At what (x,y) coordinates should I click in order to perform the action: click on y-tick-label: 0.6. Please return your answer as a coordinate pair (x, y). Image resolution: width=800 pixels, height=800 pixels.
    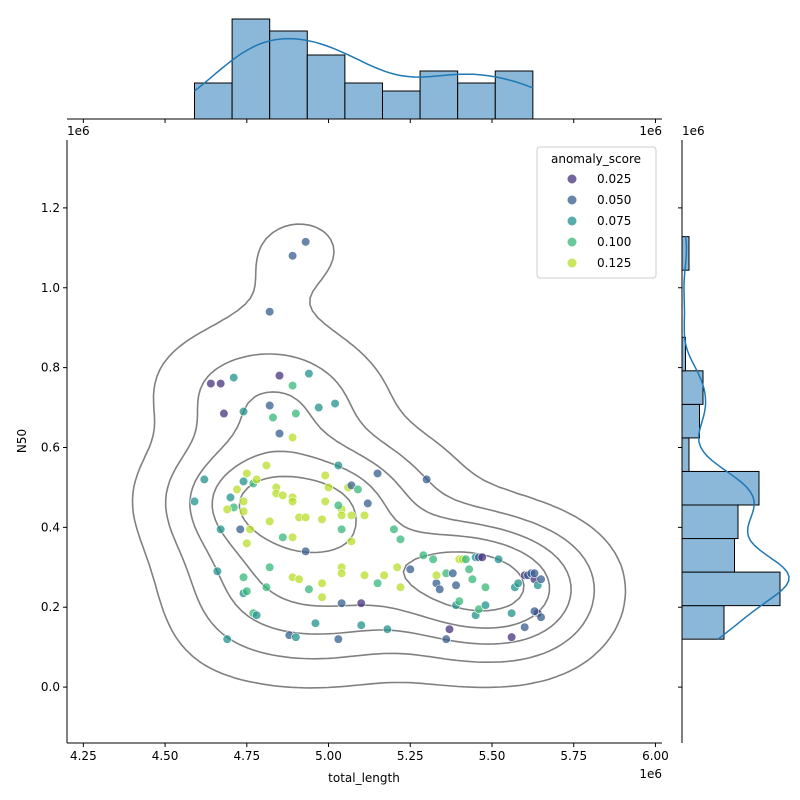
    Looking at the image, I should click on (50, 447).